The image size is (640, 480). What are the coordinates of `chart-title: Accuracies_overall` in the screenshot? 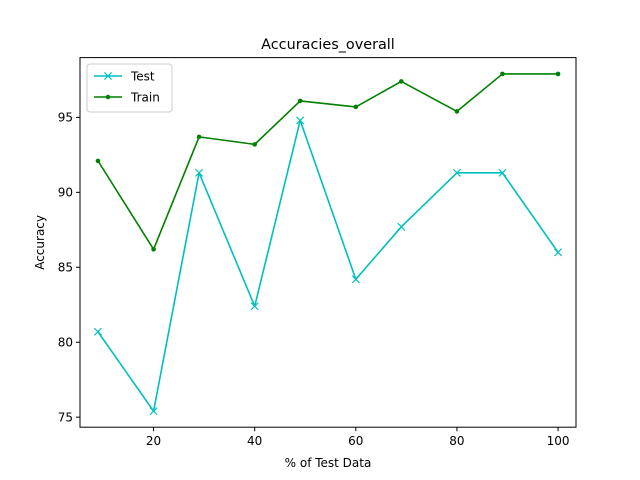 It's located at (328, 45).